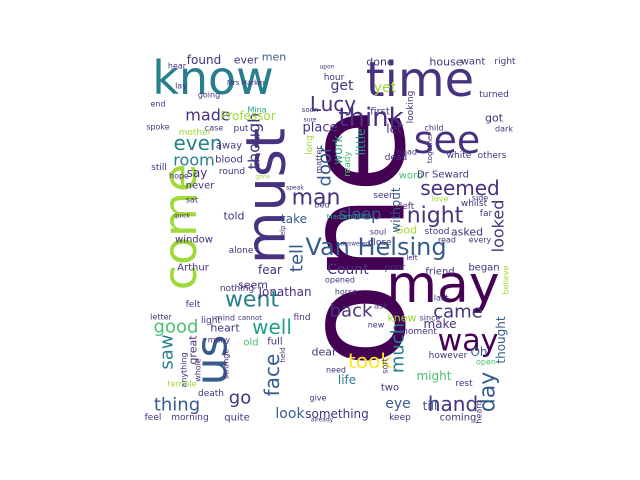 This screenshot has height=480, width=640. I want to click on word-88: full, so click(274, 342).